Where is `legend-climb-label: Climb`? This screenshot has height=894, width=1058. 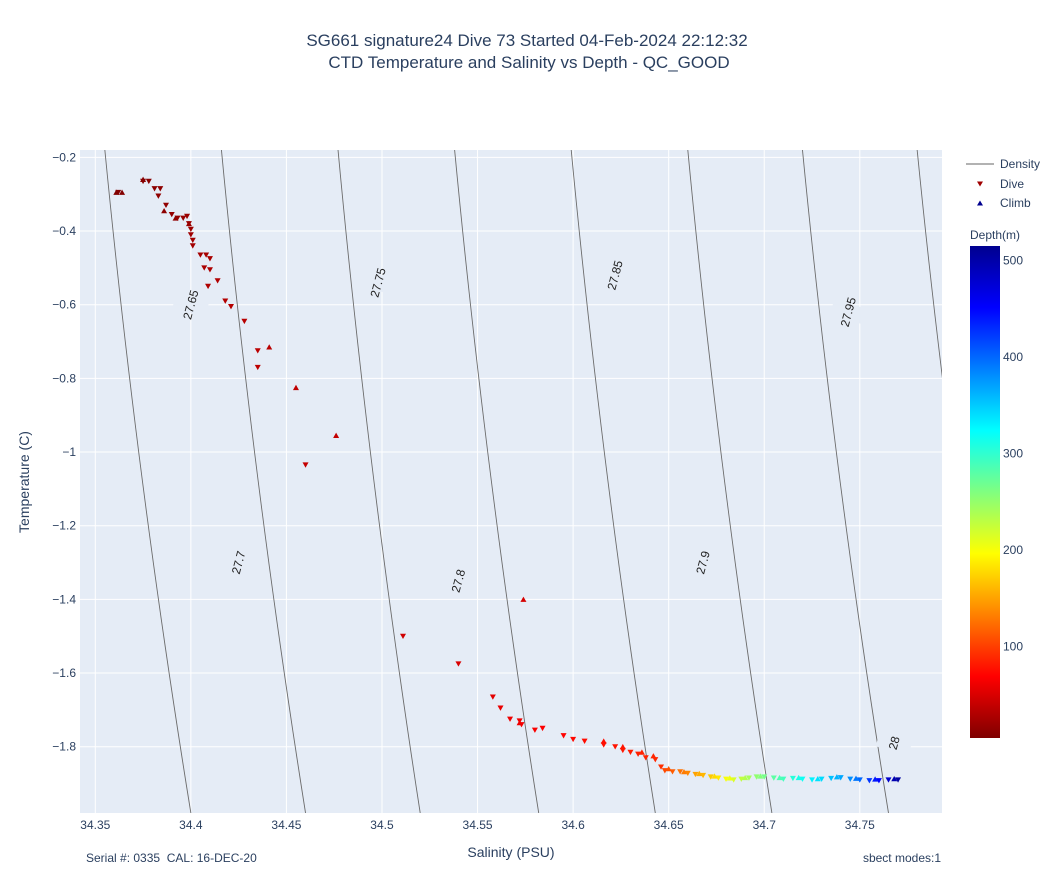 legend-climb-label: Climb is located at coordinates (1015, 203).